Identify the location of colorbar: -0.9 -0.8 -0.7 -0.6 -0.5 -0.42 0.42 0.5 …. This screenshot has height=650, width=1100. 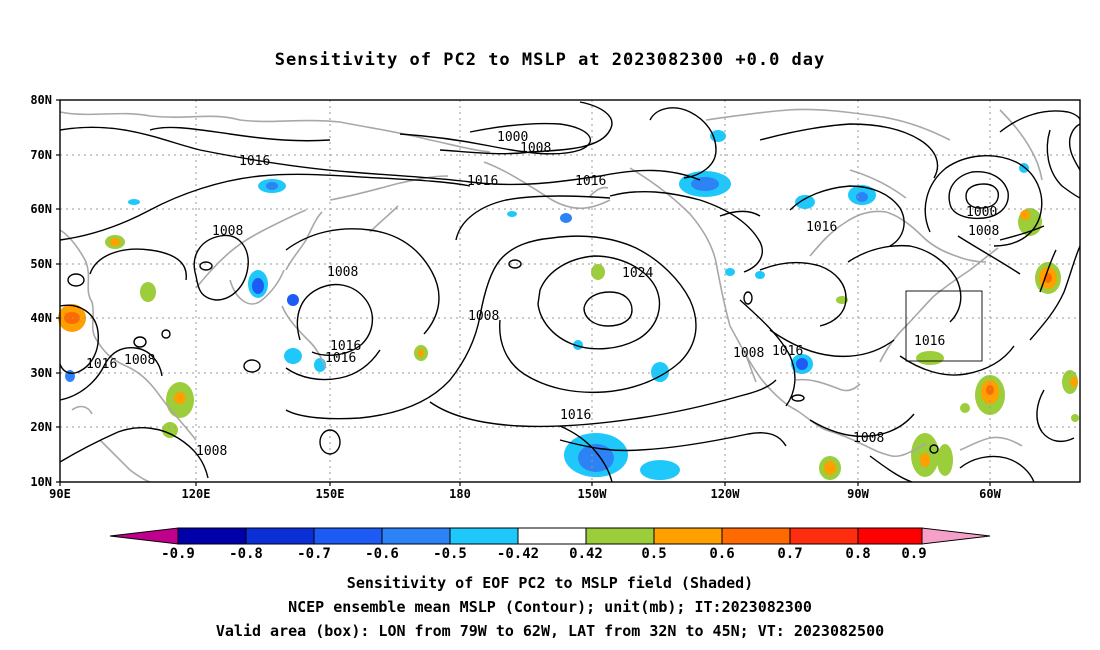
(550, 544).